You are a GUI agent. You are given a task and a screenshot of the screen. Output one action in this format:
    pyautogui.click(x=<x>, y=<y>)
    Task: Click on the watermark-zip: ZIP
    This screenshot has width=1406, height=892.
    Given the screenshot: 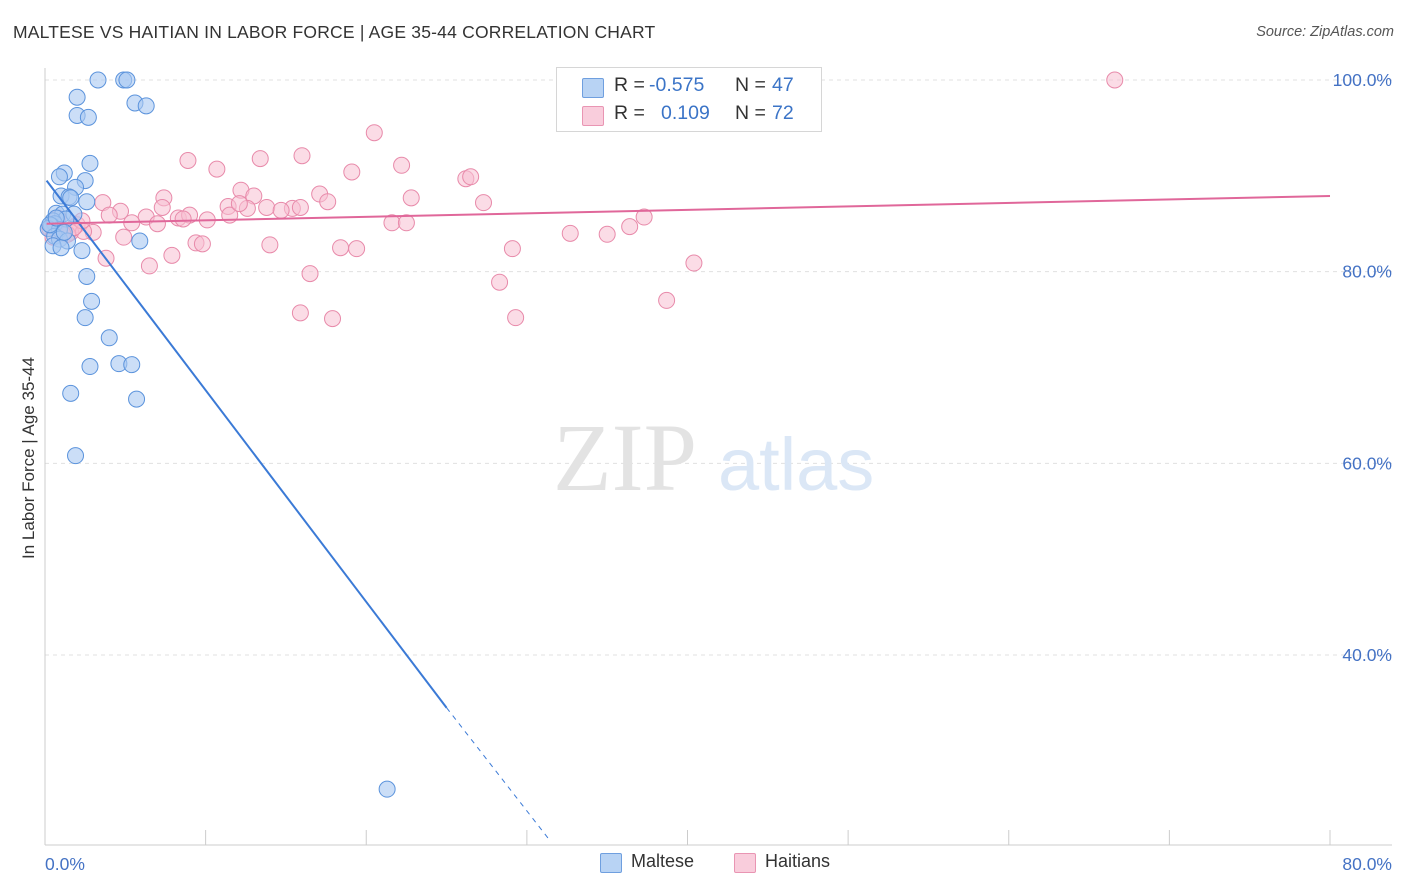 What is the action you would take?
    pyautogui.click(x=625, y=457)
    